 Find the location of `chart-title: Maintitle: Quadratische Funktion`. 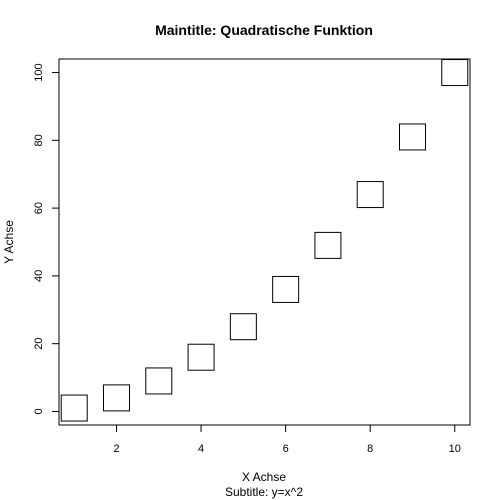

chart-title: Maintitle: Quadratische Funktion is located at coordinates (264, 30).